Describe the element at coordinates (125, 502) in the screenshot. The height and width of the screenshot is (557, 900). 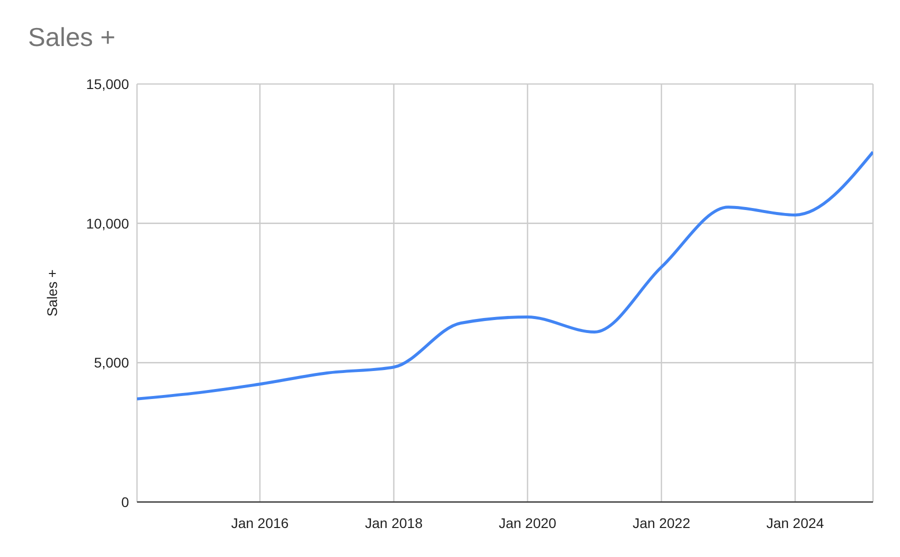
I see `y-tick-label: 0` at that location.